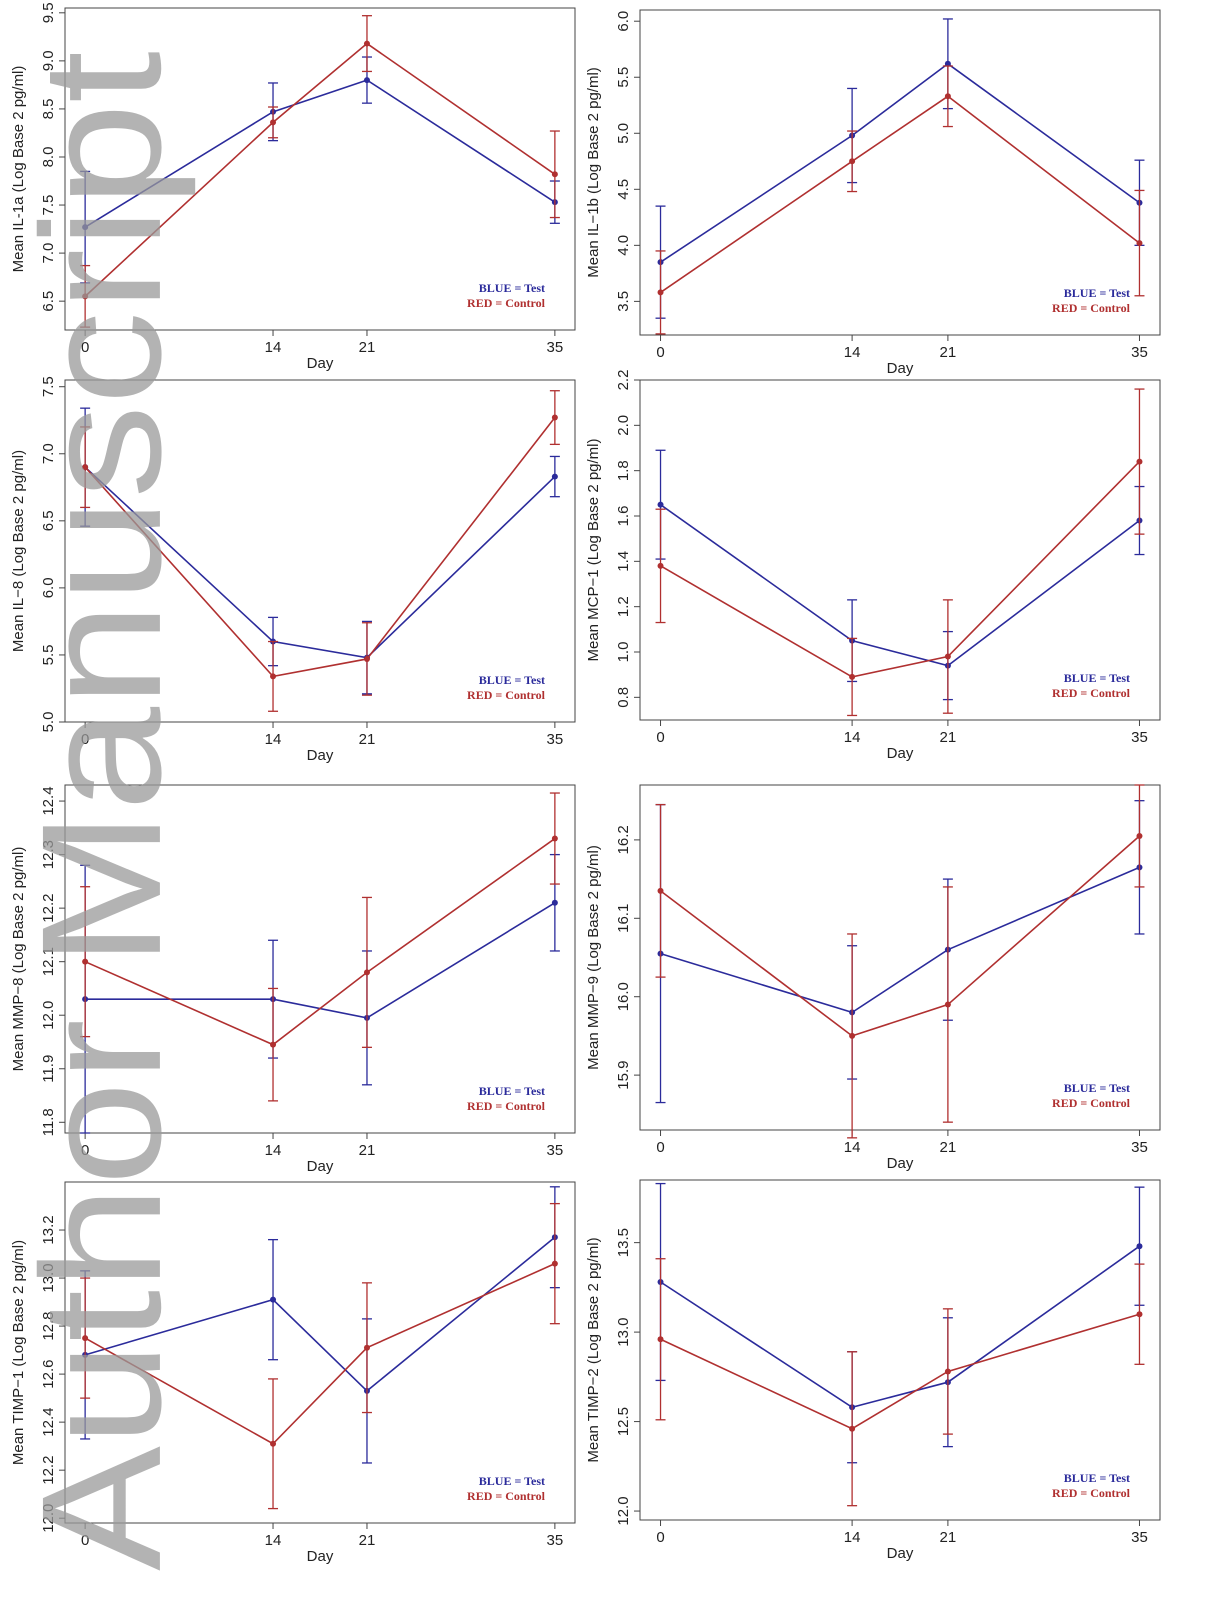 Image resolution: width=1206 pixels, height=1622 pixels. What do you see at coordinates (48, 205) in the screenshot?
I see `y-tick-label: 7.5` at bounding box center [48, 205].